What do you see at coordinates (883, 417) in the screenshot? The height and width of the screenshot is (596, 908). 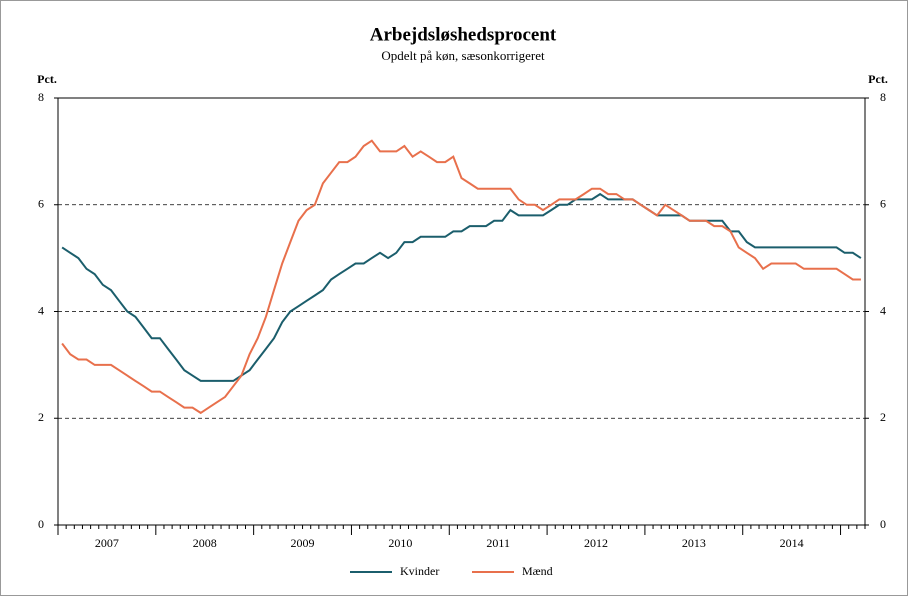 I see `y2-tick-label: 2` at bounding box center [883, 417].